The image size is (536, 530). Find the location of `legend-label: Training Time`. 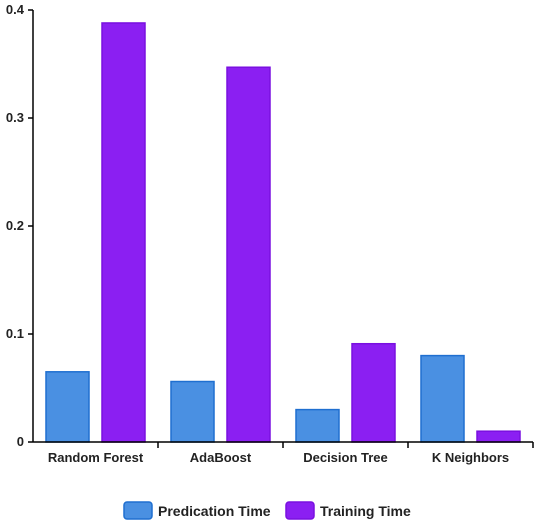

legend-label: Training Time is located at coordinates (365, 511).